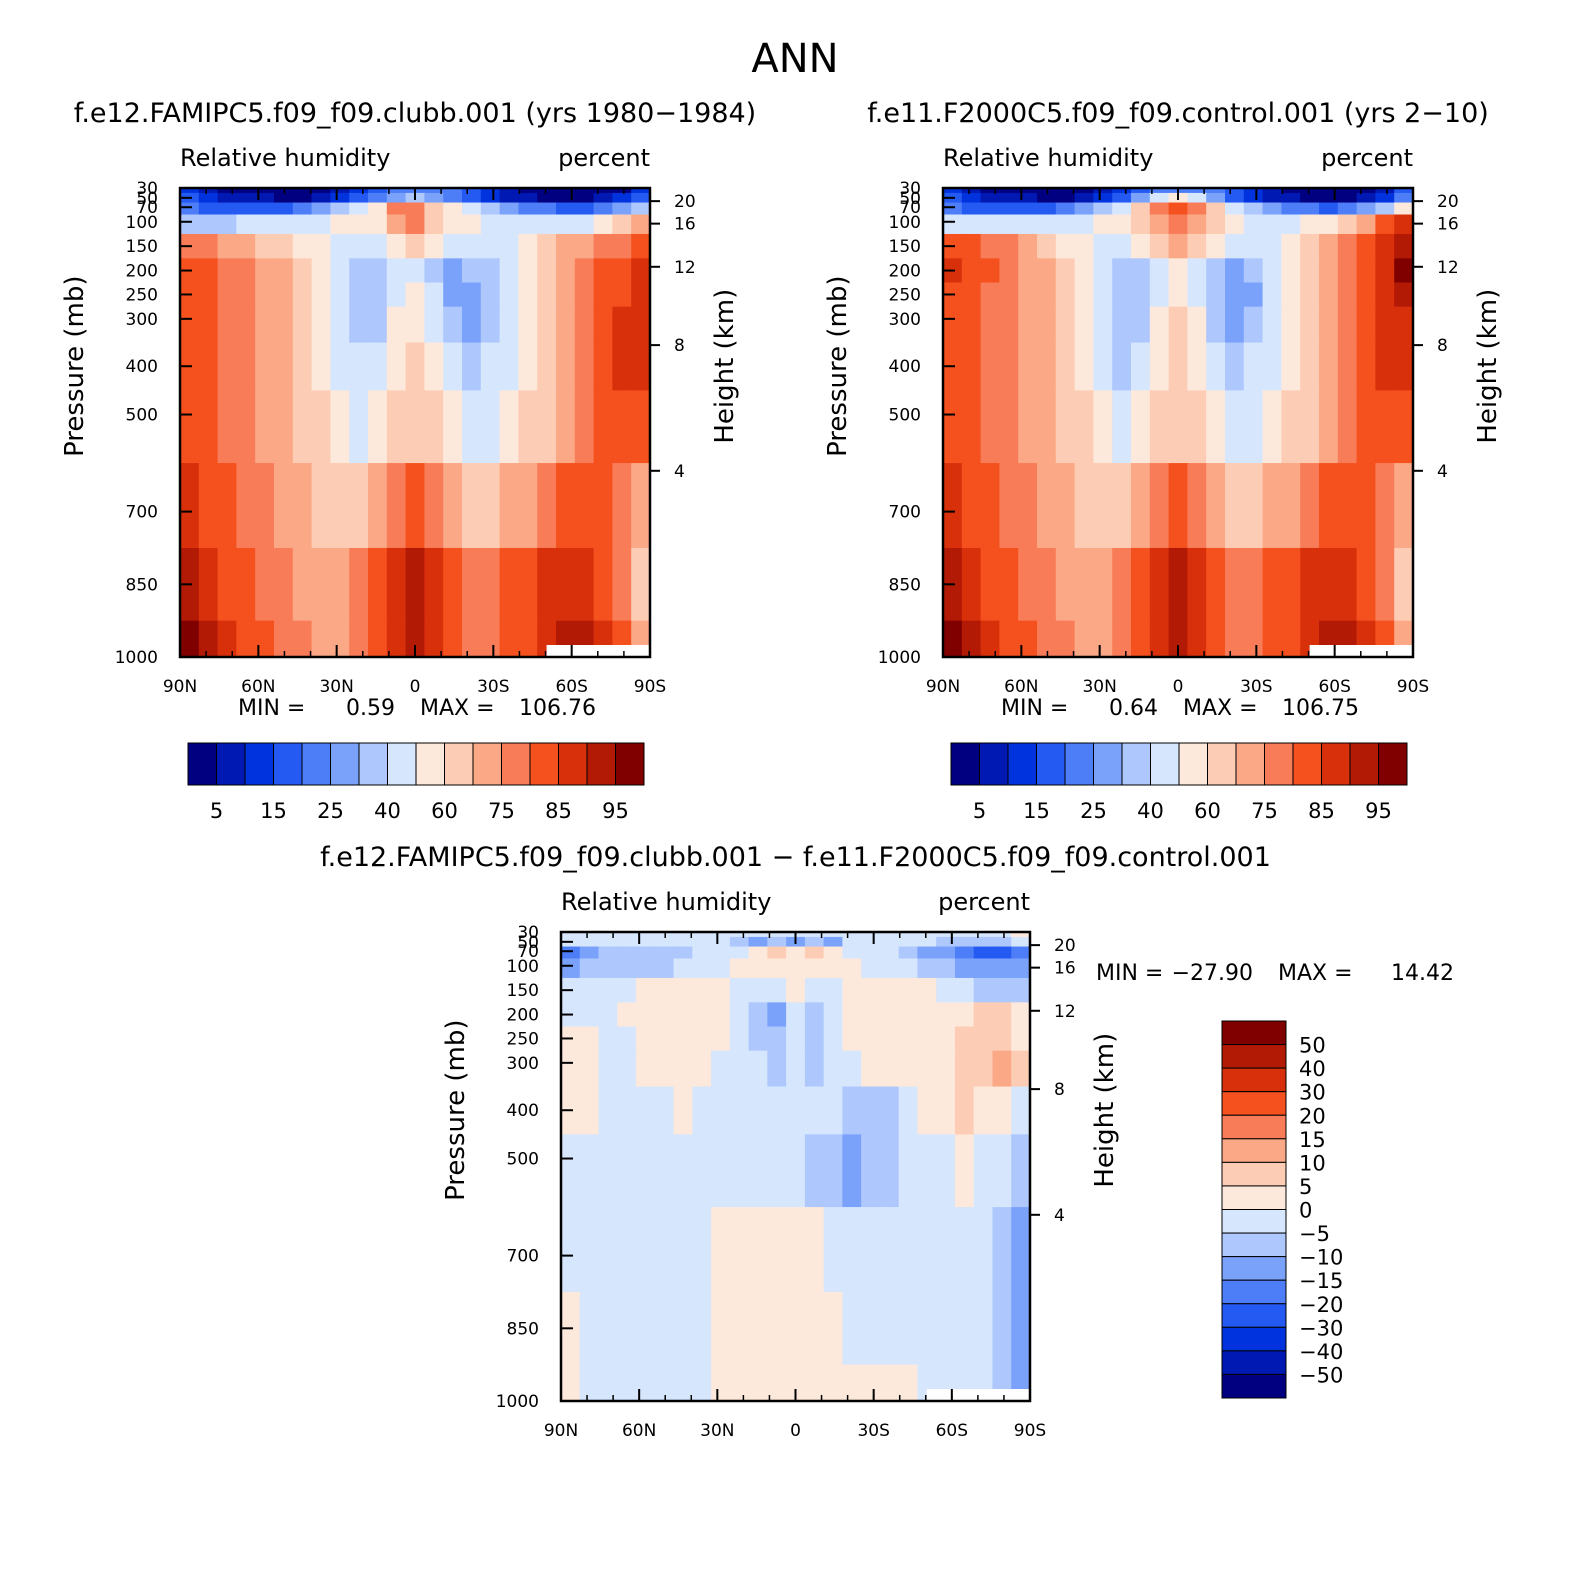 This screenshot has width=1585, height=1583. I want to click on colorbar-label: 95, so click(615, 811).